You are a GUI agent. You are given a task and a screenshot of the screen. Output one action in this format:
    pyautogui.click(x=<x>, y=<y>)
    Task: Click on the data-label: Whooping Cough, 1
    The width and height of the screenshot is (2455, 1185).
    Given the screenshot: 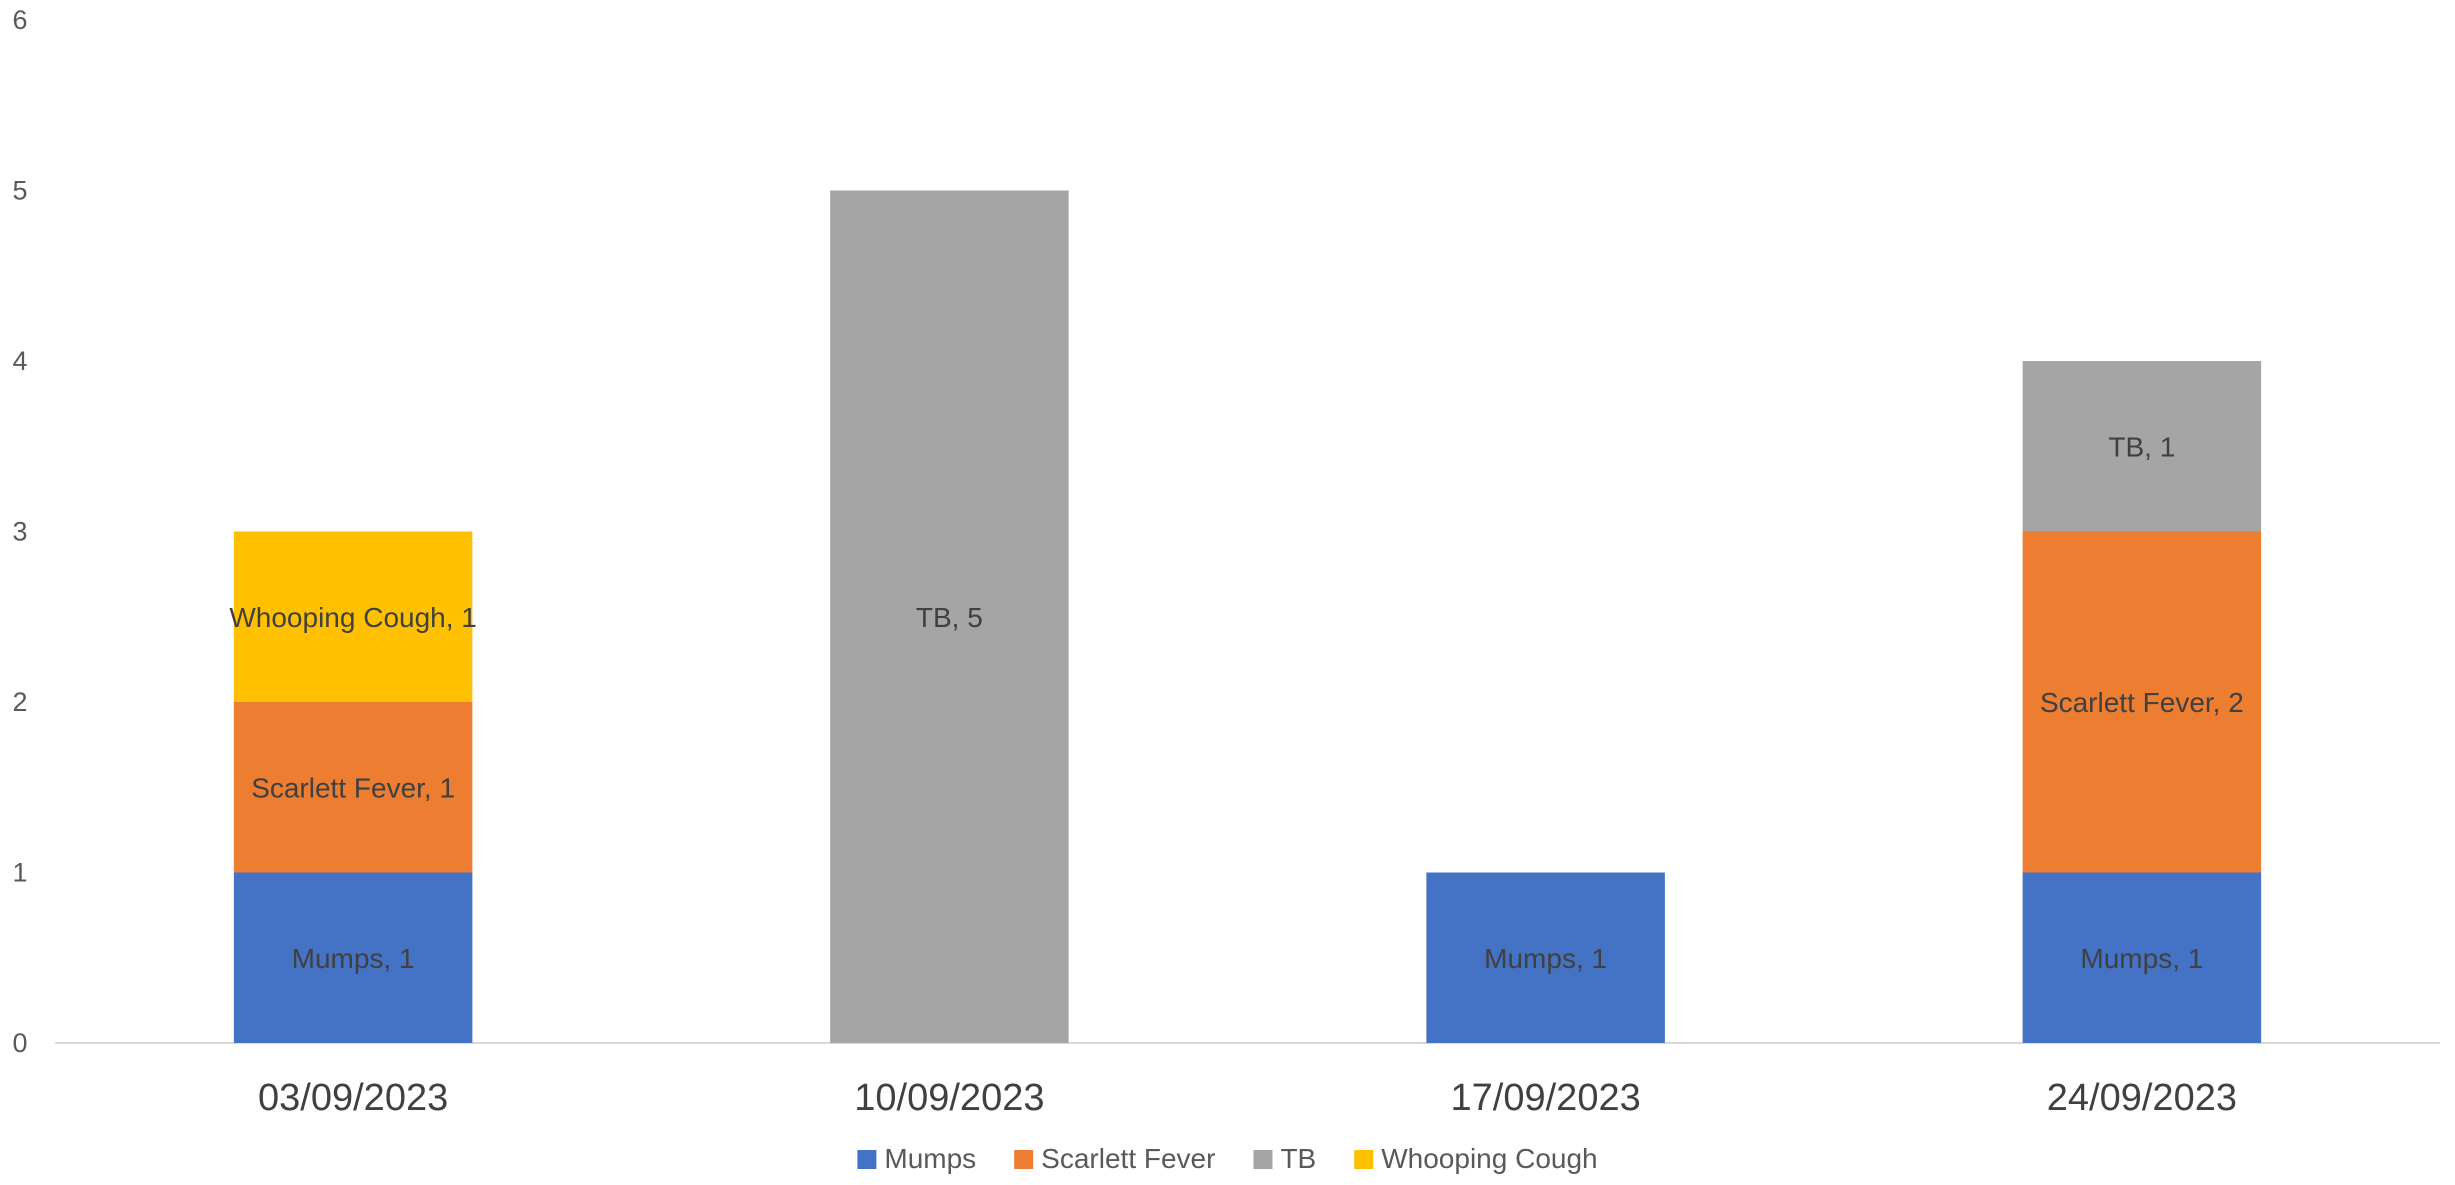 What is the action you would take?
    pyautogui.click(x=353, y=617)
    